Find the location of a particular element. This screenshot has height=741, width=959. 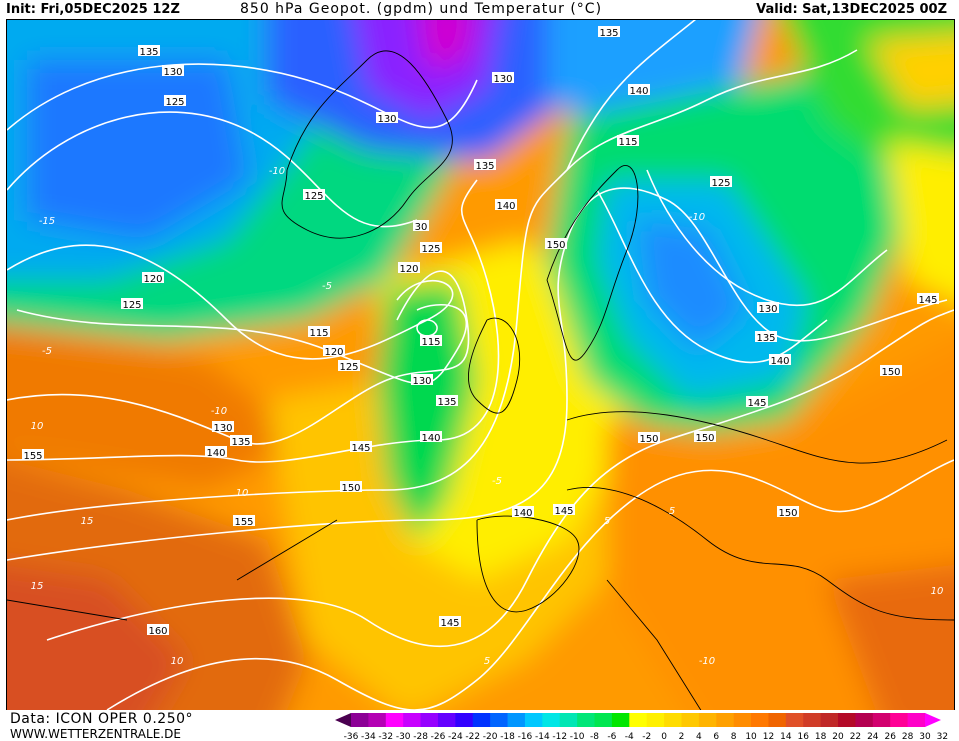

legend-tick-label: -16 is located at coordinates (525, 736).